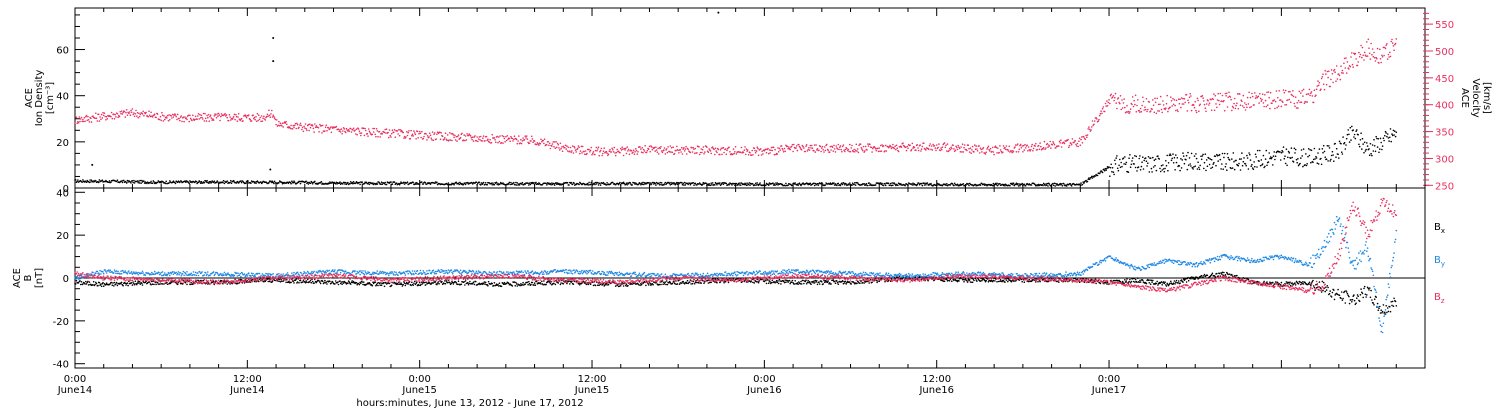  What do you see at coordinates (592, 390) in the screenshot?
I see `x-tick-date-label: June15` at bounding box center [592, 390].